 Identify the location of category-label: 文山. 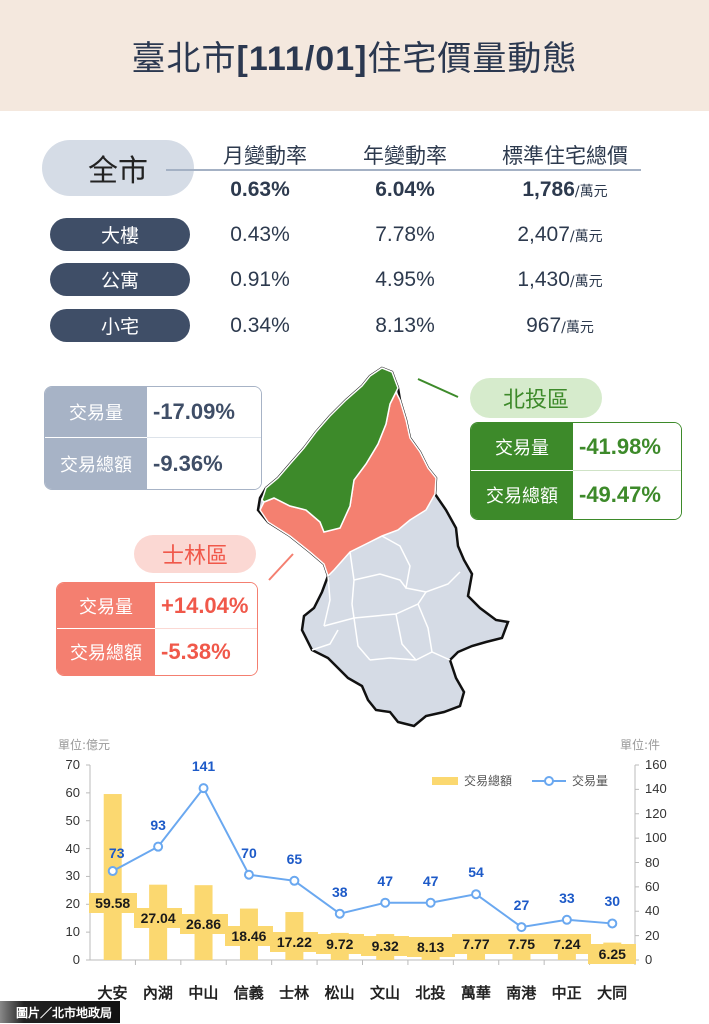
(384, 993).